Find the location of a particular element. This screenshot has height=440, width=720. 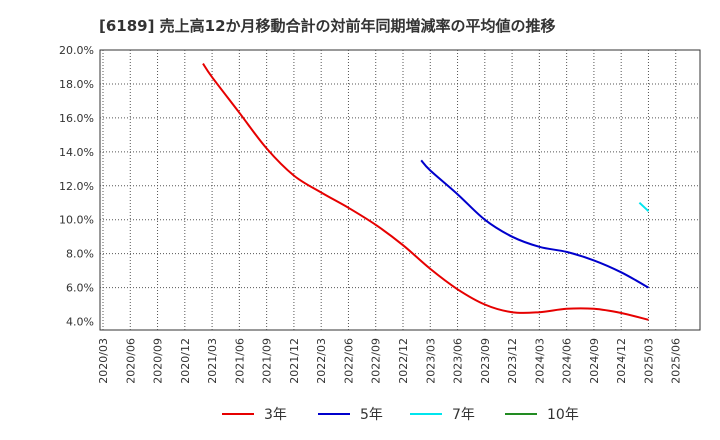

x-tick-label: 2022/12 is located at coordinates (403, 361).